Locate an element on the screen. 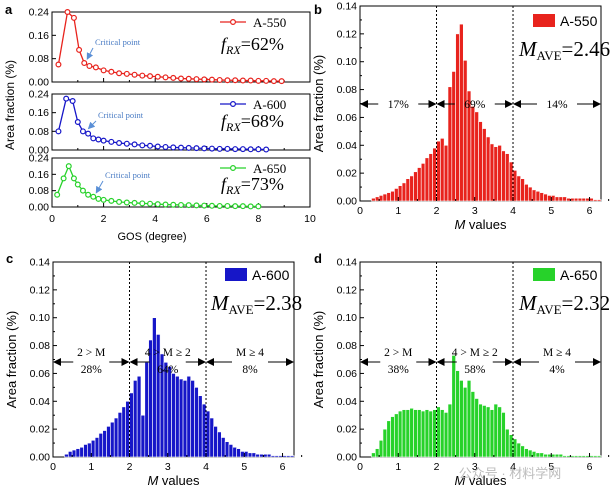  region-percent-label: 4% is located at coordinates (557, 370).